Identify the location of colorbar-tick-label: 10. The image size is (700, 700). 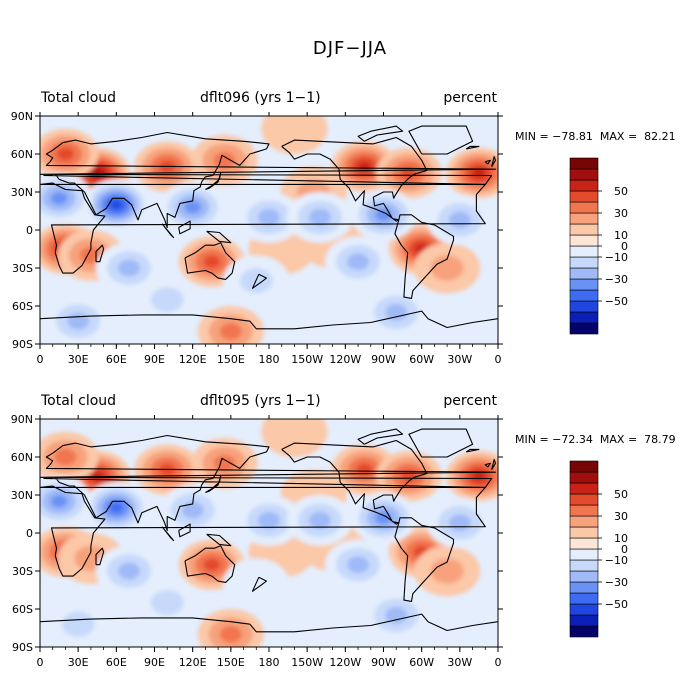
(621, 235).